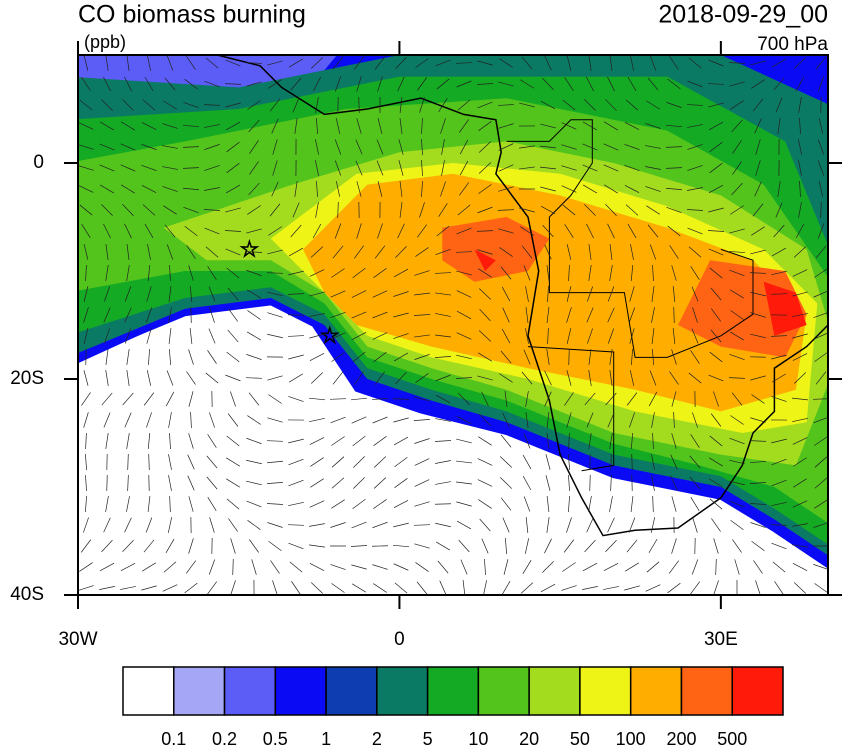 The image size is (850, 750). I want to click on lat-tick-label: 0, so click(38, 162).